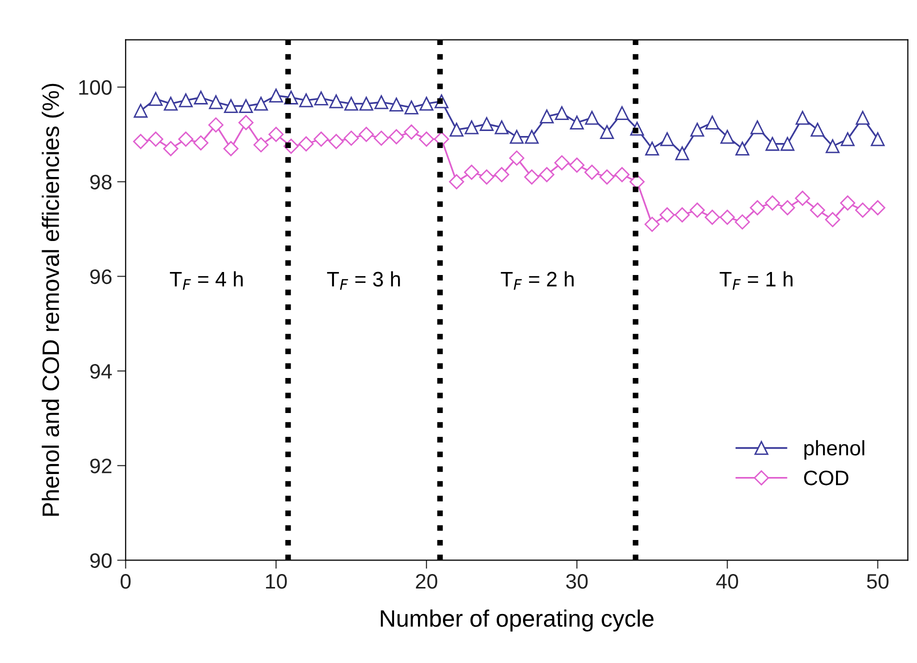 Image resolution: width=917 pixels, height=663 pixels. What do you see at coordinates (101, 182) in the screenshot?
I see `y-tick-label: 98` at bounding box center [101, 182].